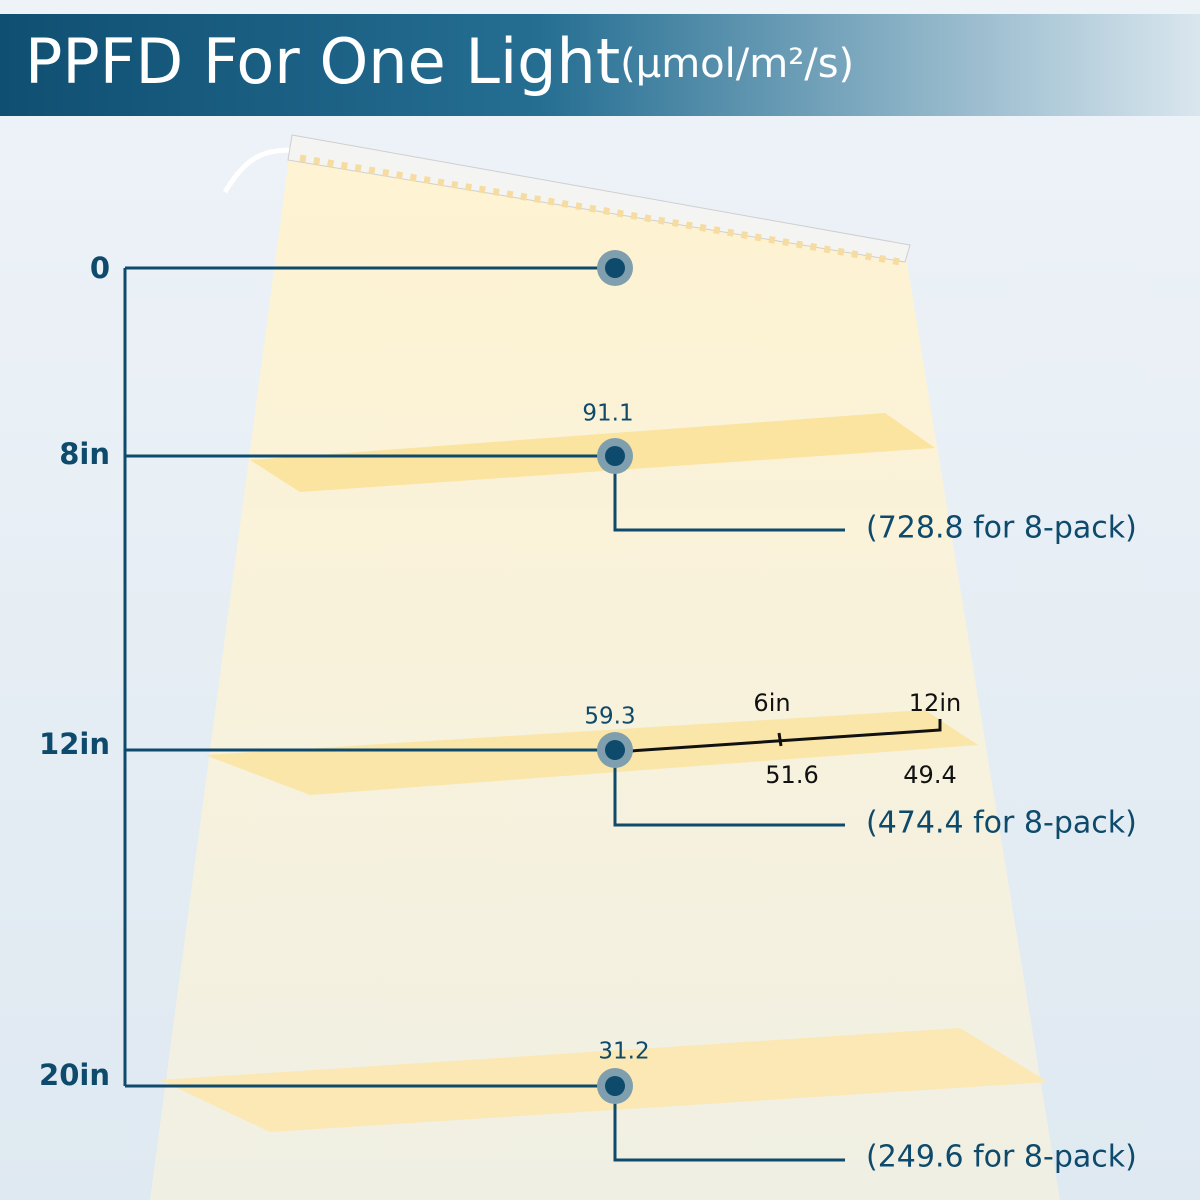  I want to click on level-label: 20in, so click(74, 1075).